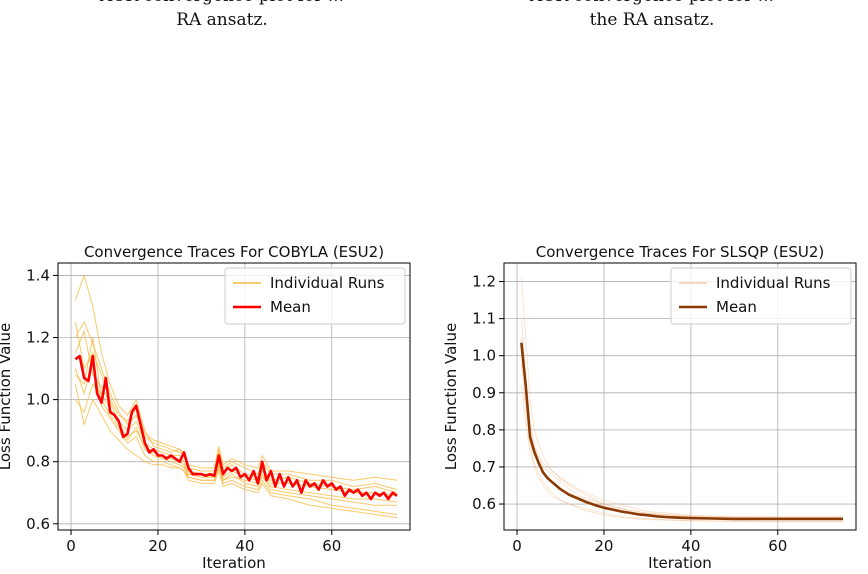 The width and height of the screenshot is (868, 574). What do you see at coordinates (222, 20) in the screenshot?
I see `caption-left-line2: RA ansatz.` at bounding box center [222, 20].